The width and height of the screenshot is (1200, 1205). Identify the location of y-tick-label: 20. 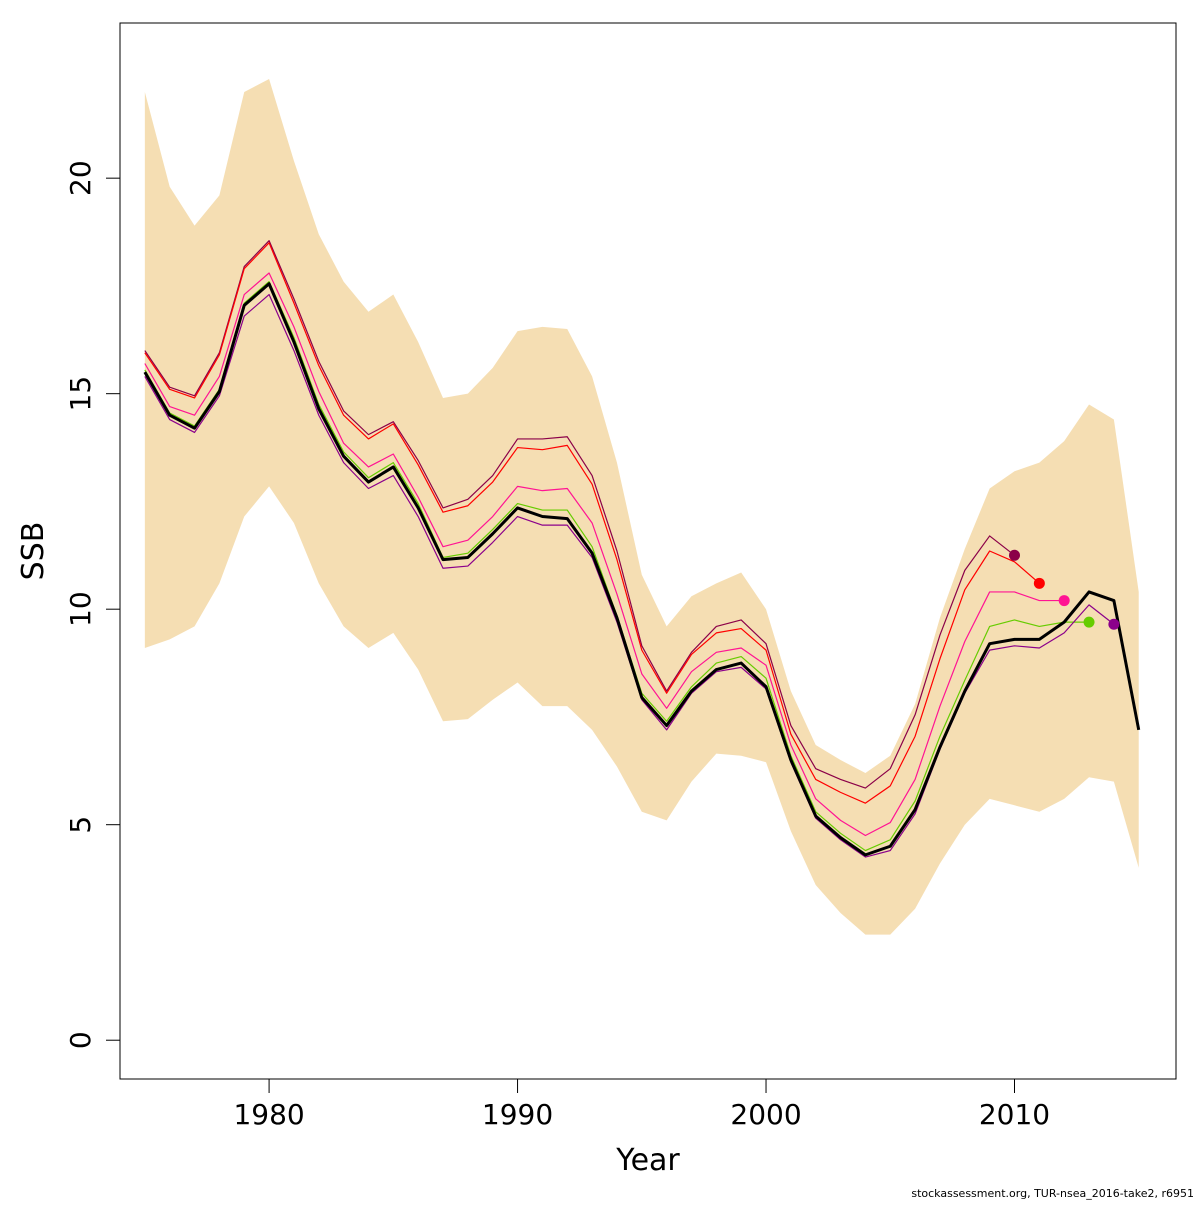
(80, 178).